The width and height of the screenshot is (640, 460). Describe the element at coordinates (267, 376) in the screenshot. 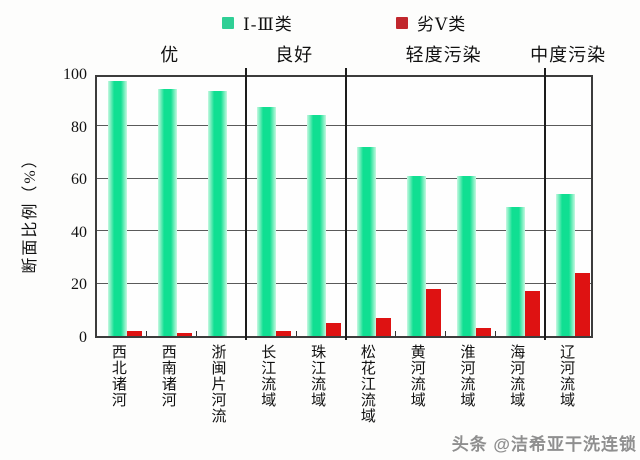

I see `x-category-label: 长江流域` at that location.